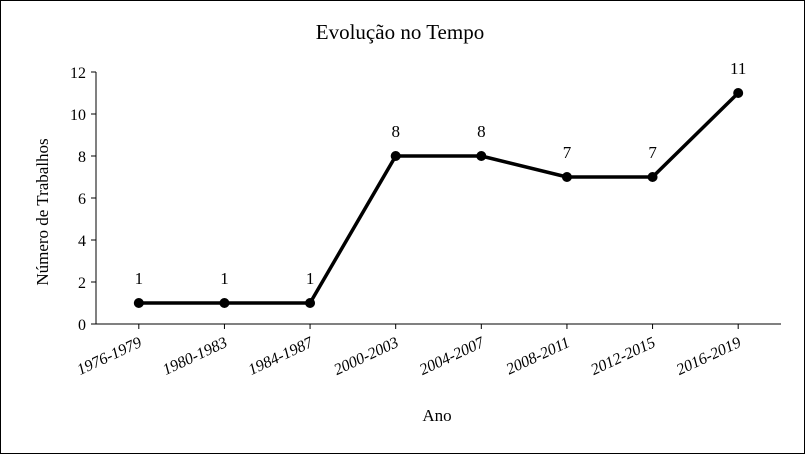 The image size is (805, 454). Describe the element at coordinates (78, 115) in the screenshot. I see `y-tick-label: 10` at that location.